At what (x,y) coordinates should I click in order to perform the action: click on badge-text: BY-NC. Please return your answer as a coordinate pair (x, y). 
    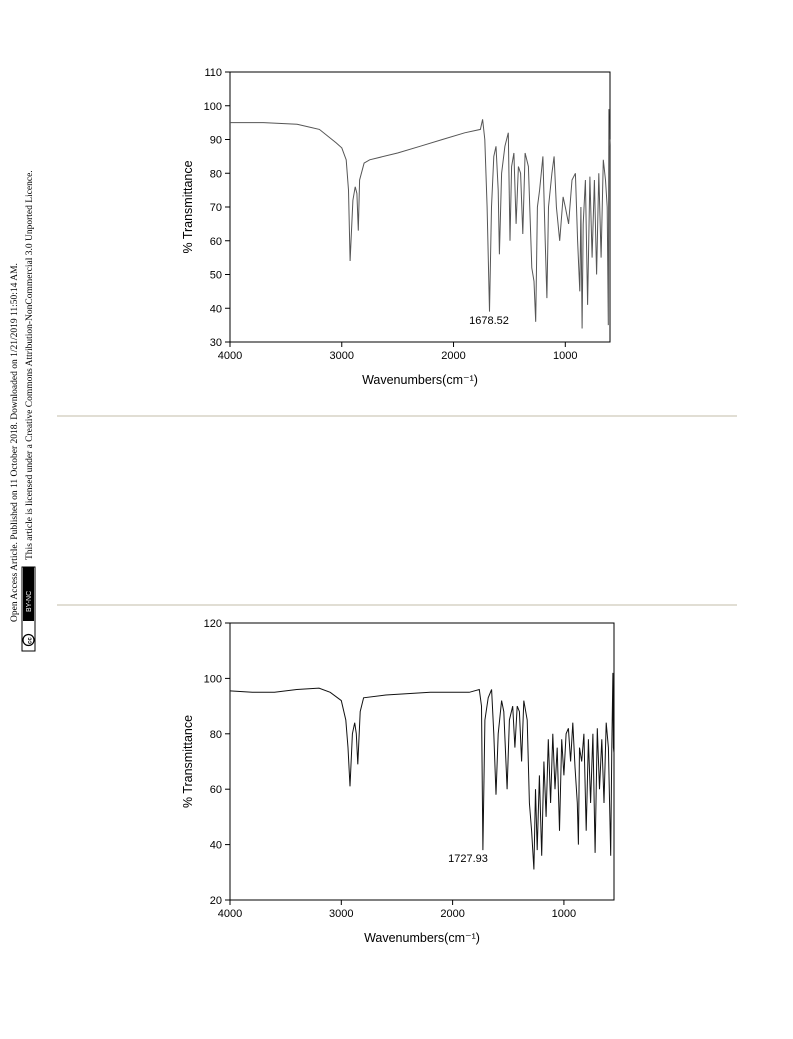
    Looking at the image, I should click on (29, 601).